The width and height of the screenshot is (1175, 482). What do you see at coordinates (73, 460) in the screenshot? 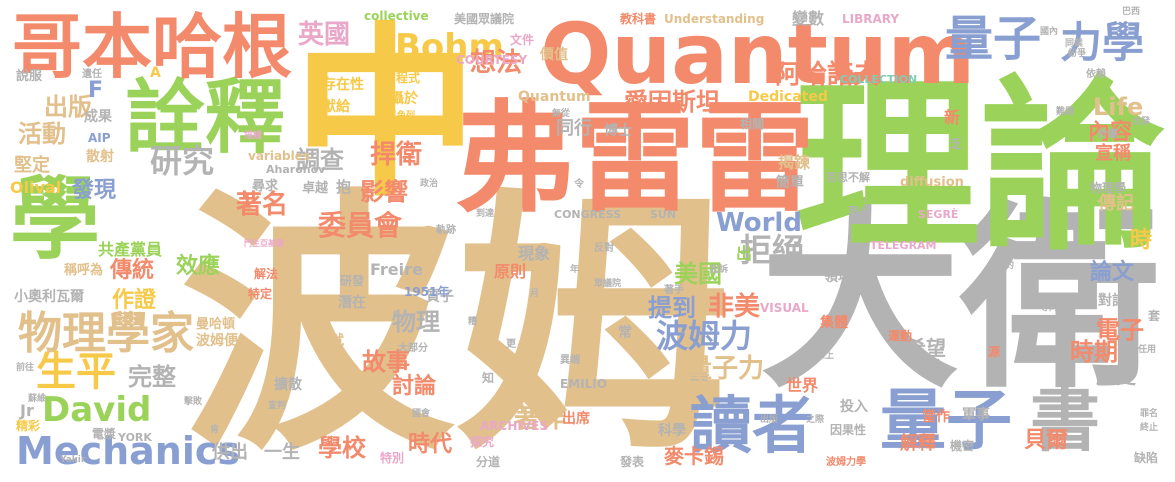
I see `word-refuse-yakir: Yakir` at bounding box center [73, 460].